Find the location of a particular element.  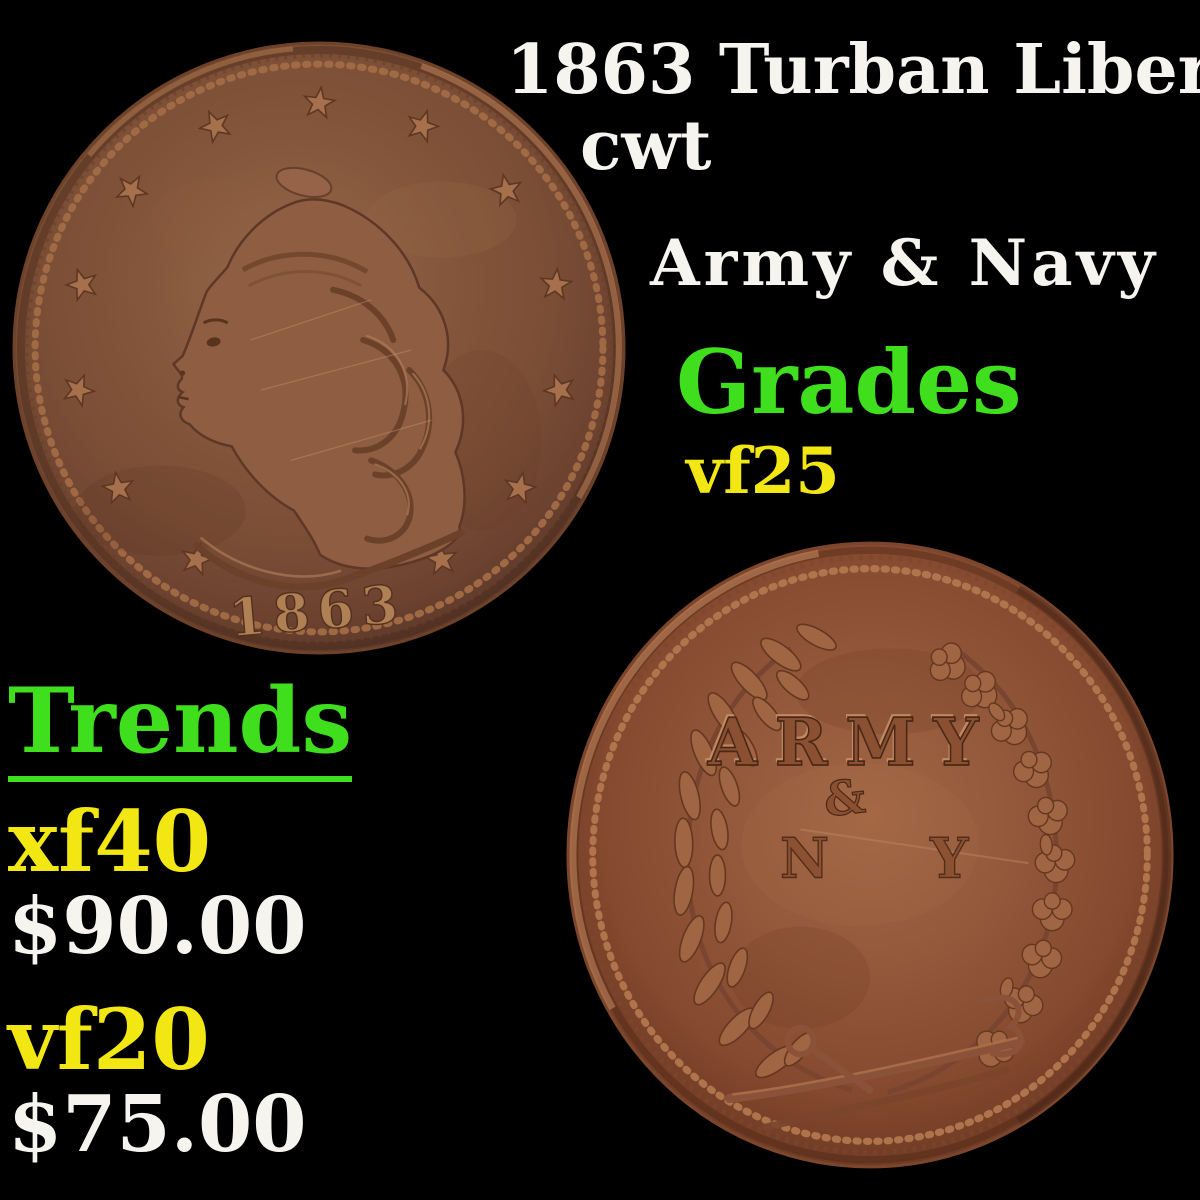

trend-grade-2: vf20 is located at coordinates (109, 1039).